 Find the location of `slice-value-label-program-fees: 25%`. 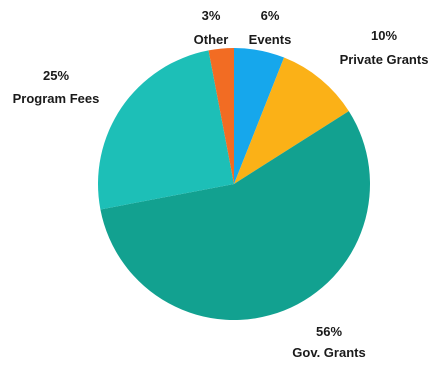

slice-value-label-program-fees: 25% is located at coordinates (56, 75).